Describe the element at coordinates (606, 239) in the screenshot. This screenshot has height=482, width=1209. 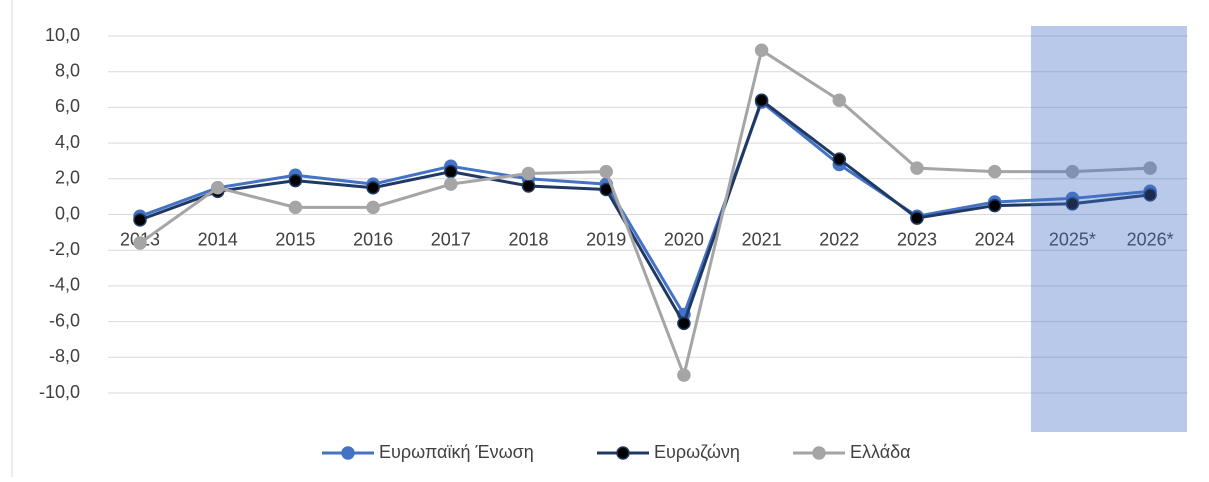
I see `x-tick-label: 2019` at that location.